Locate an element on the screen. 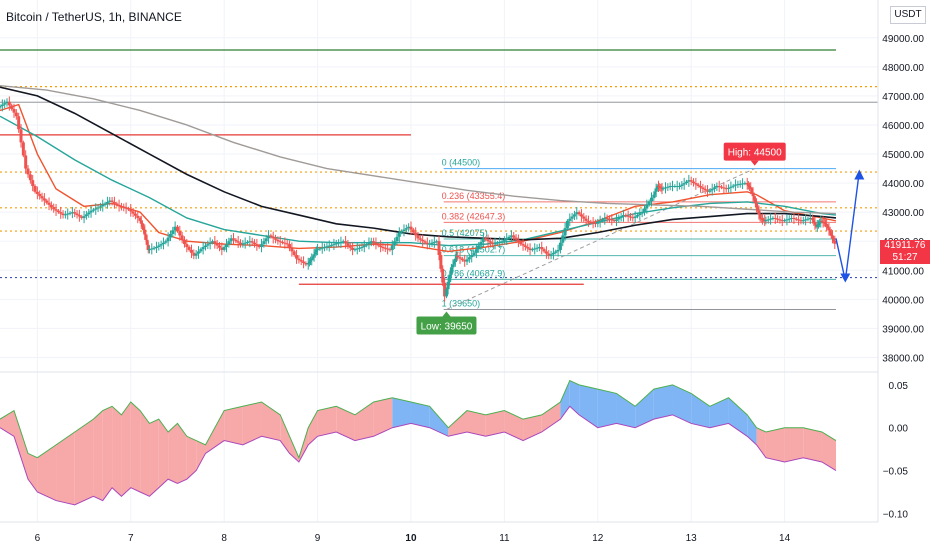 The height and width of the screenshot is (550, 932). fib-level-label: 0.236 (43355.4) is located at coordinates (474, 196).